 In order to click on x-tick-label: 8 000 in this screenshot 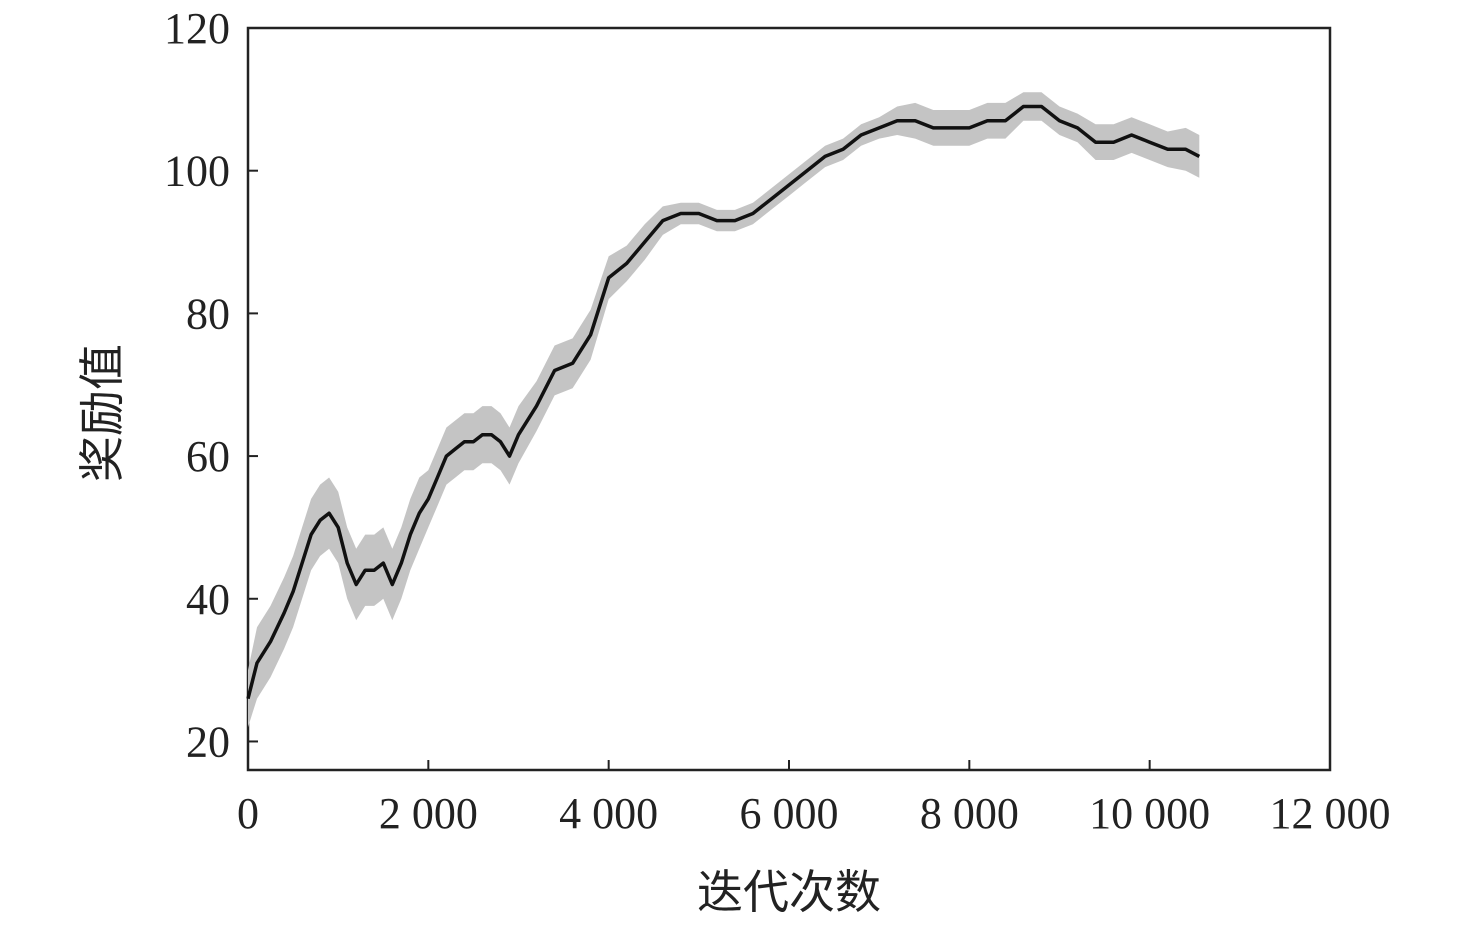, I will do `click(969, 813)`.